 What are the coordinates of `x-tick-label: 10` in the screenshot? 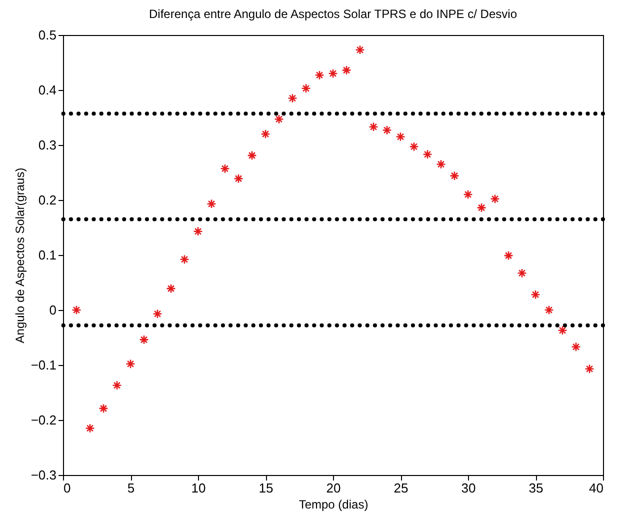 It's located at (198, 488).